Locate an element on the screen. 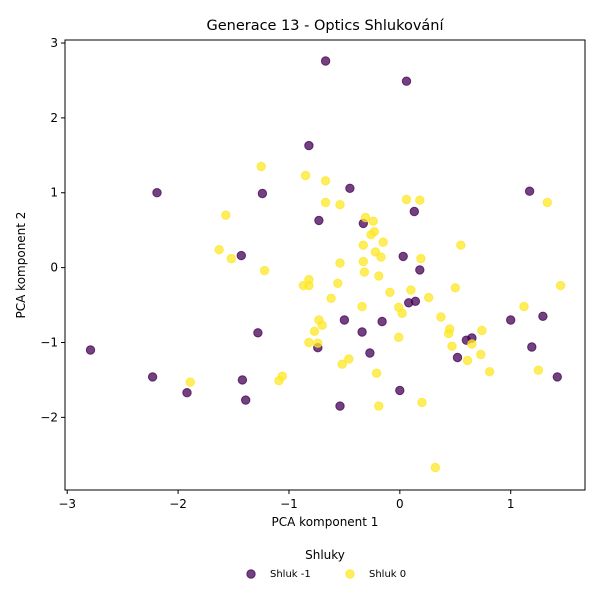  x-axis-label: PCA komponent 1 is located at coordinates (325, 522).